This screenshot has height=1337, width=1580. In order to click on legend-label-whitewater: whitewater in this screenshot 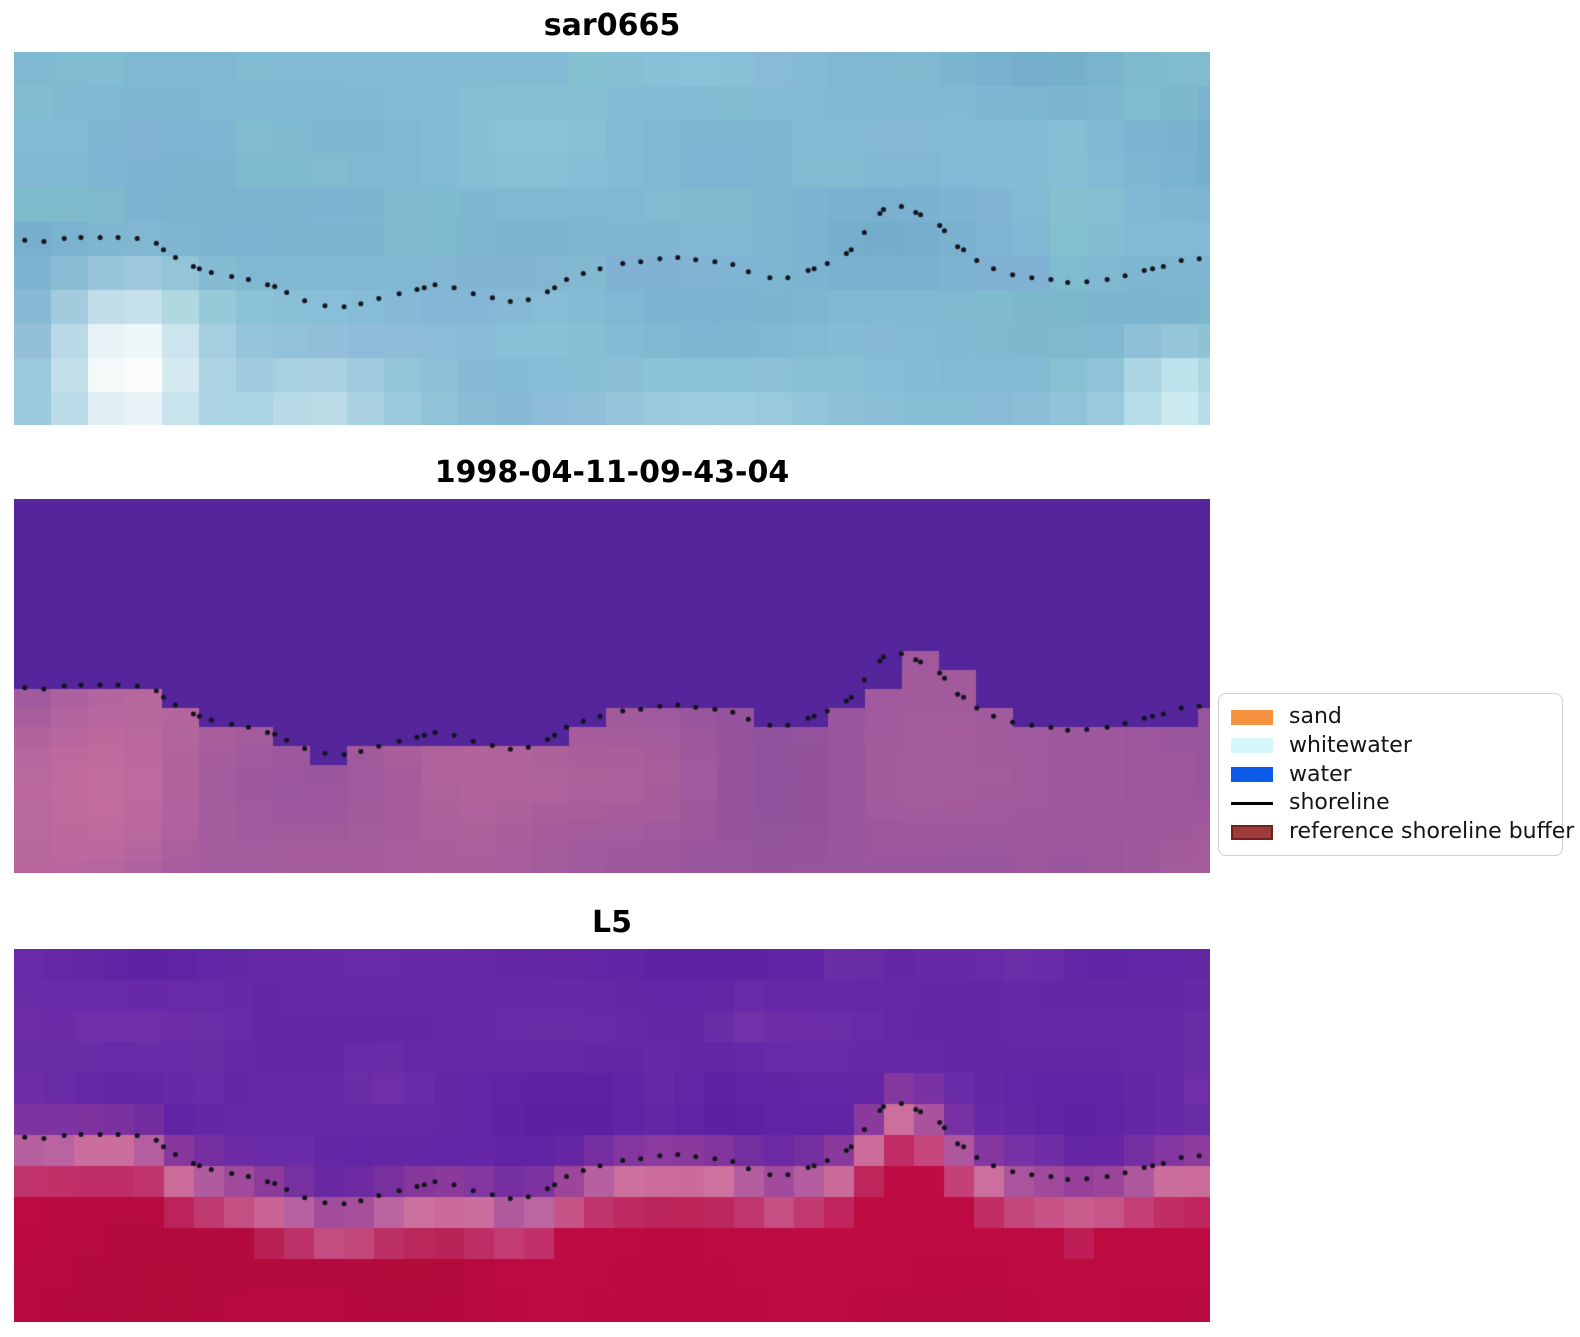, I will do `click(1350, 745)`.